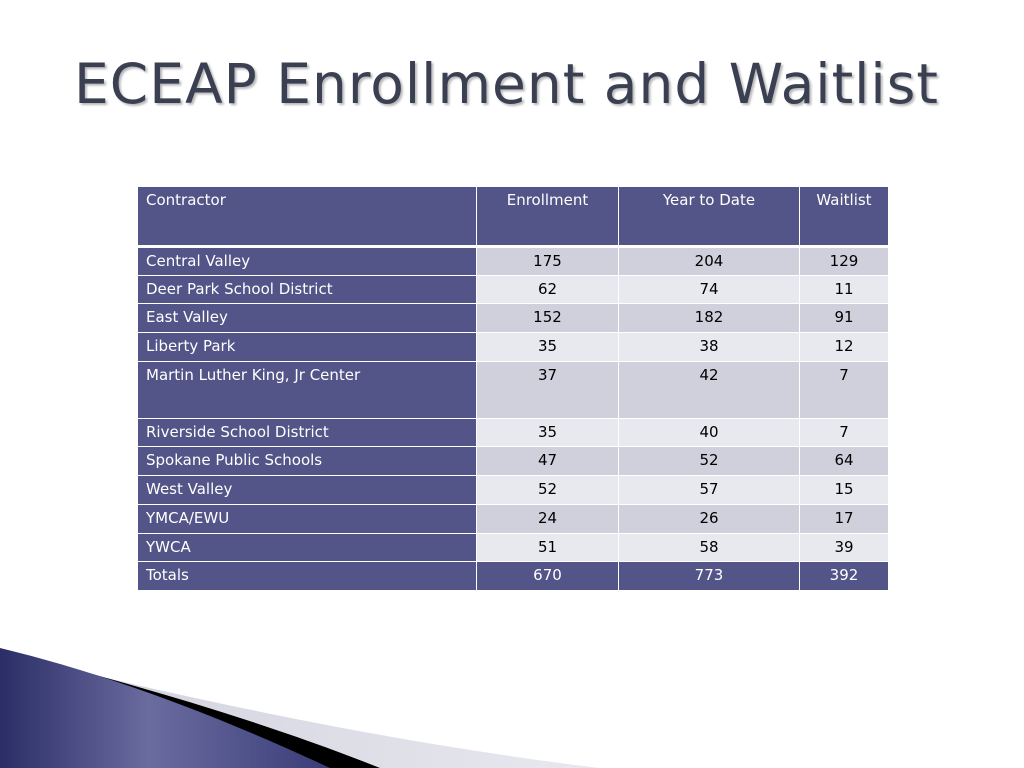  What do you see at coordinates (709, 432) in the screenshot?
I see `ytd-cell: 40` at bounding box center [709, 432].